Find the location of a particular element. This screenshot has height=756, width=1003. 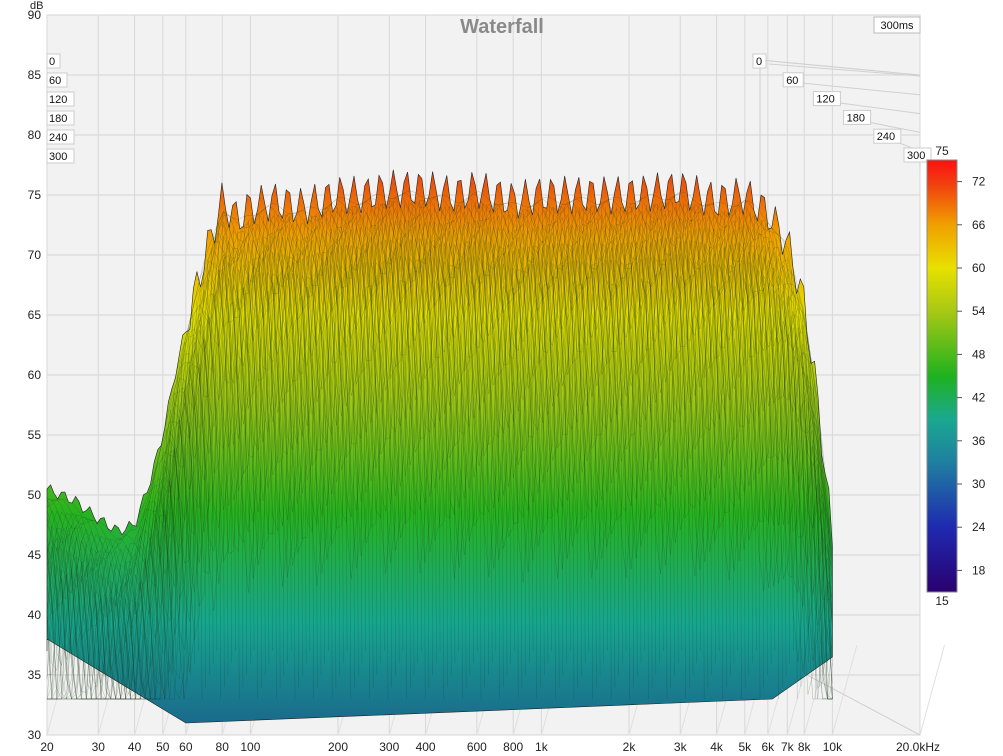

time-tick-label: 120 is located at coordinates (825, 100).